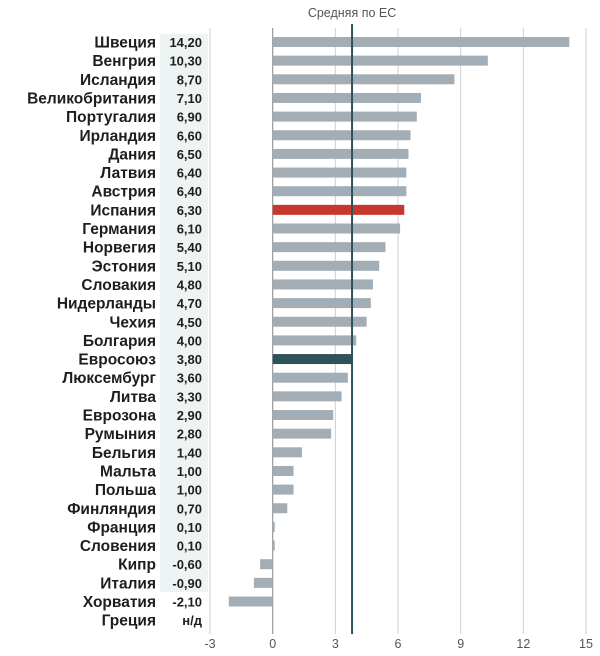 This screenshot has width=600, height=656. I want to click on category-label: Словакия, so click(118, 285).